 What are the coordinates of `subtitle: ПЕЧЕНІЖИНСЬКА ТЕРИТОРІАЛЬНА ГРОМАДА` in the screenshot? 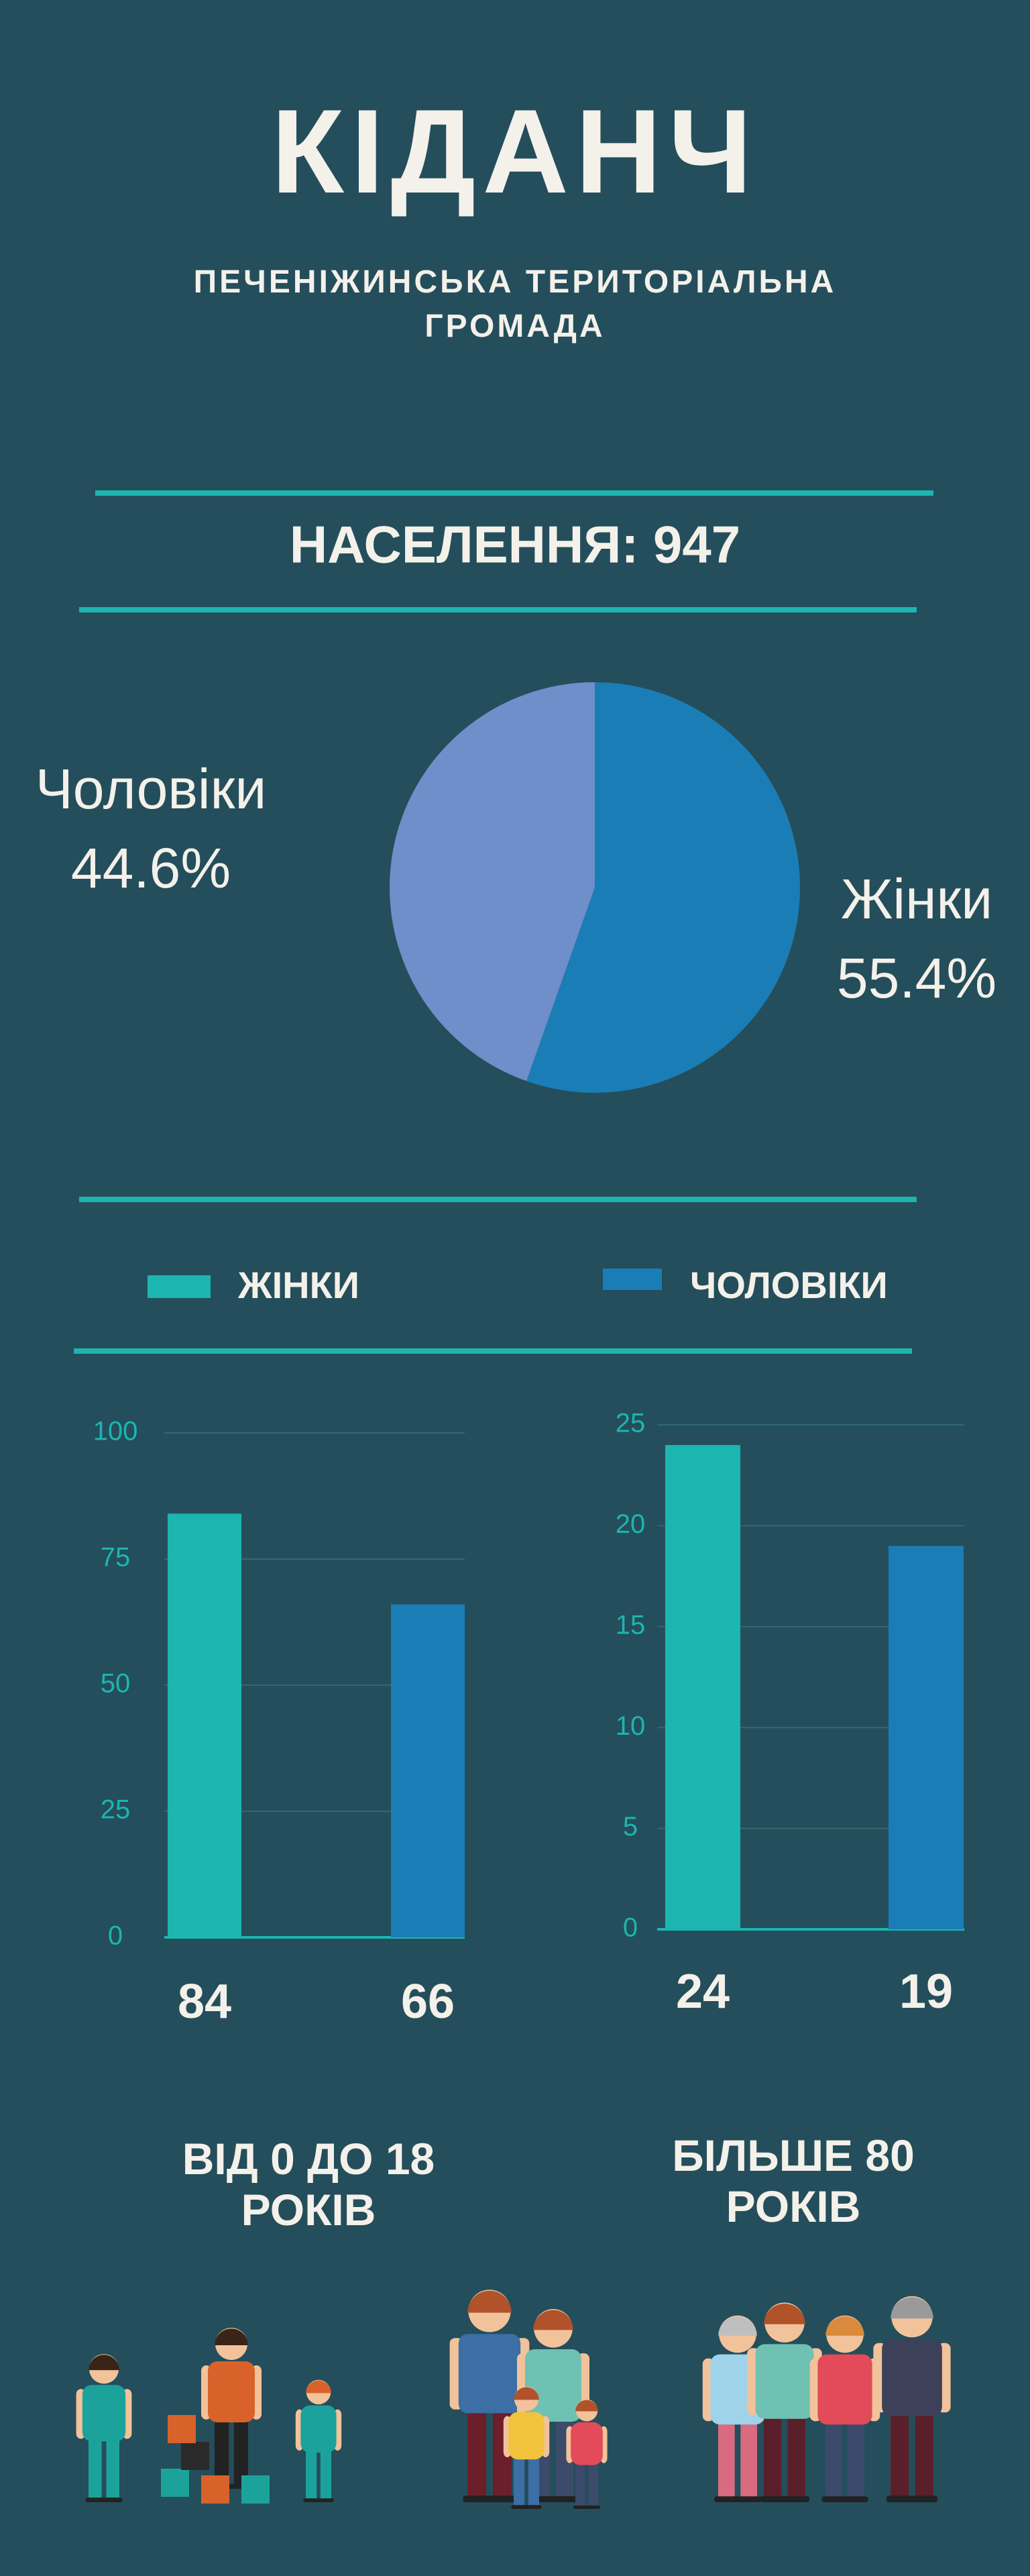 It's located at (515, 304).